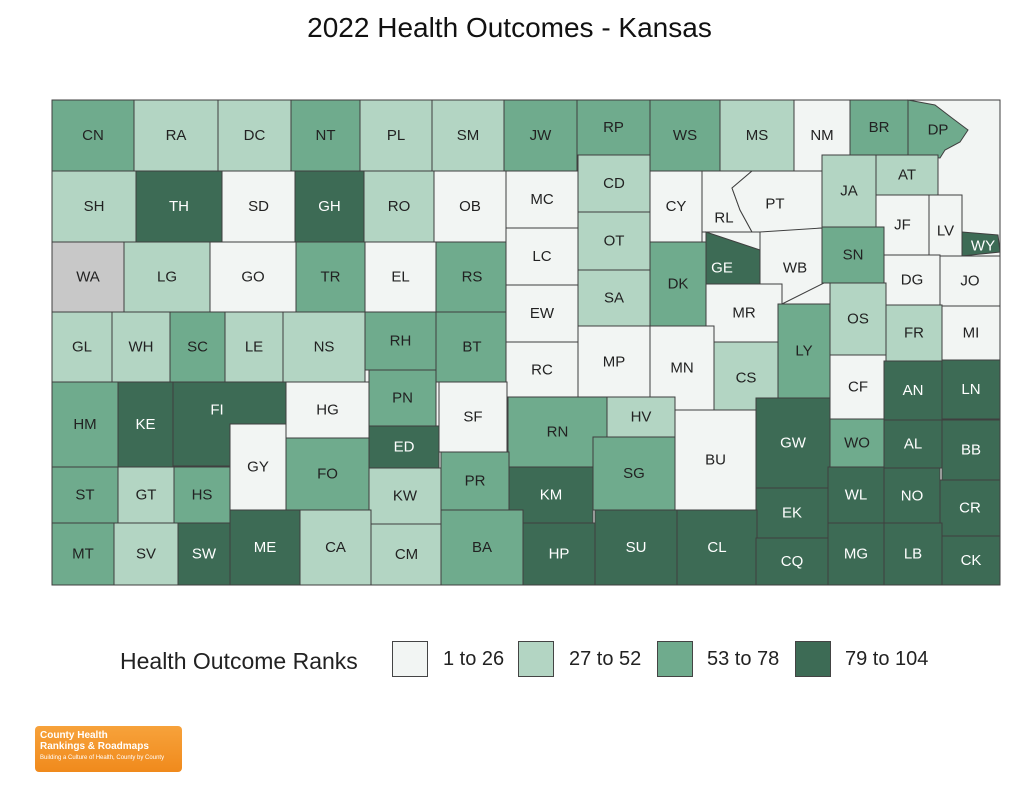  Describe the element at coordinates (803, 351) in the screenshot. I see `county-label-ly: LY` at that location.